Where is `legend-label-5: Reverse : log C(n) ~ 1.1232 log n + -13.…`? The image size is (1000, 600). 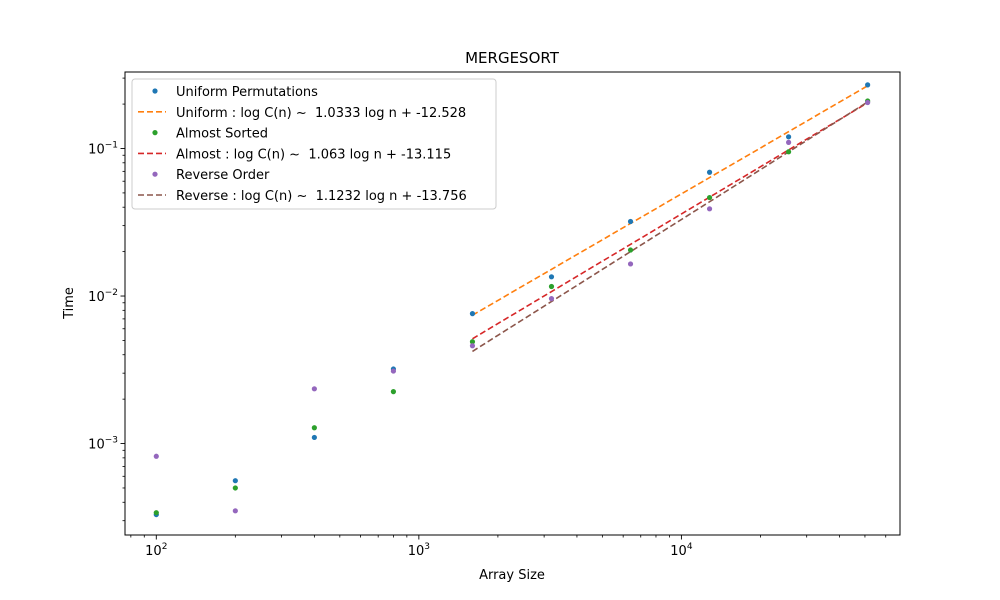 legend-label-5: Reverse : log C(n) ~ 1.1232 log n + -13.… is located at coordinates (321, 196).